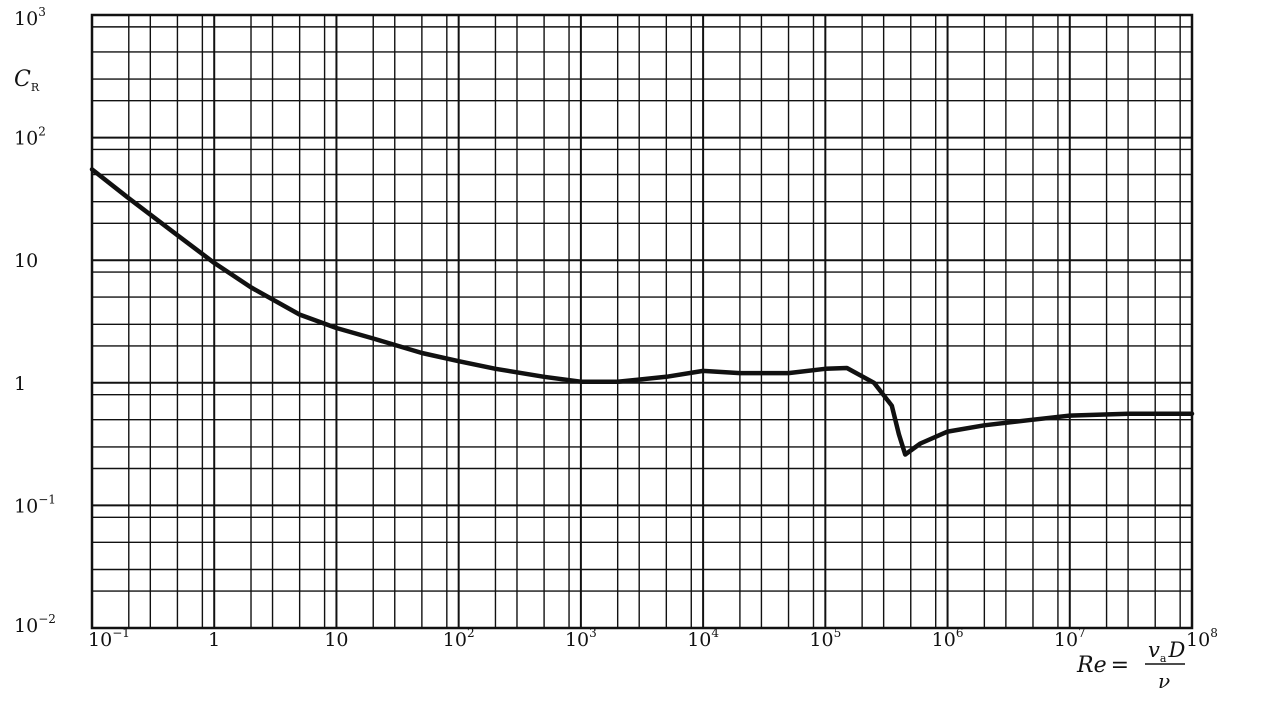 This screenshot has width=1270, height=709. I want to click on x-tick-label: 10⁵, so click(825, 638).